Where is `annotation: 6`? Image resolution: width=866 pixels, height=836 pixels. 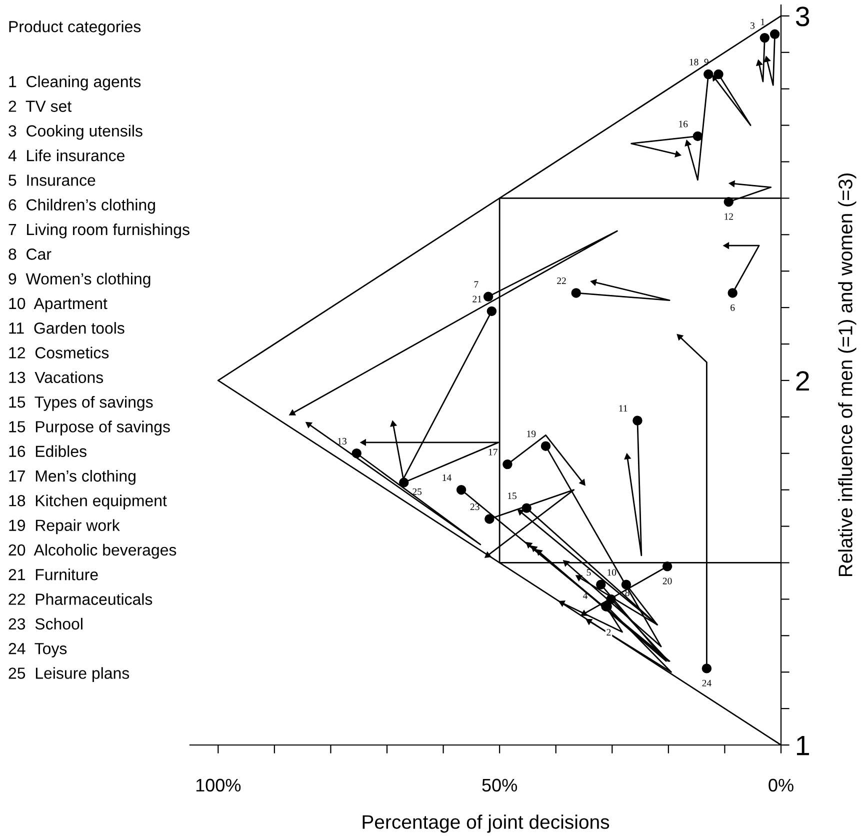 annotation: 6 is located at coordinates (732, 307).